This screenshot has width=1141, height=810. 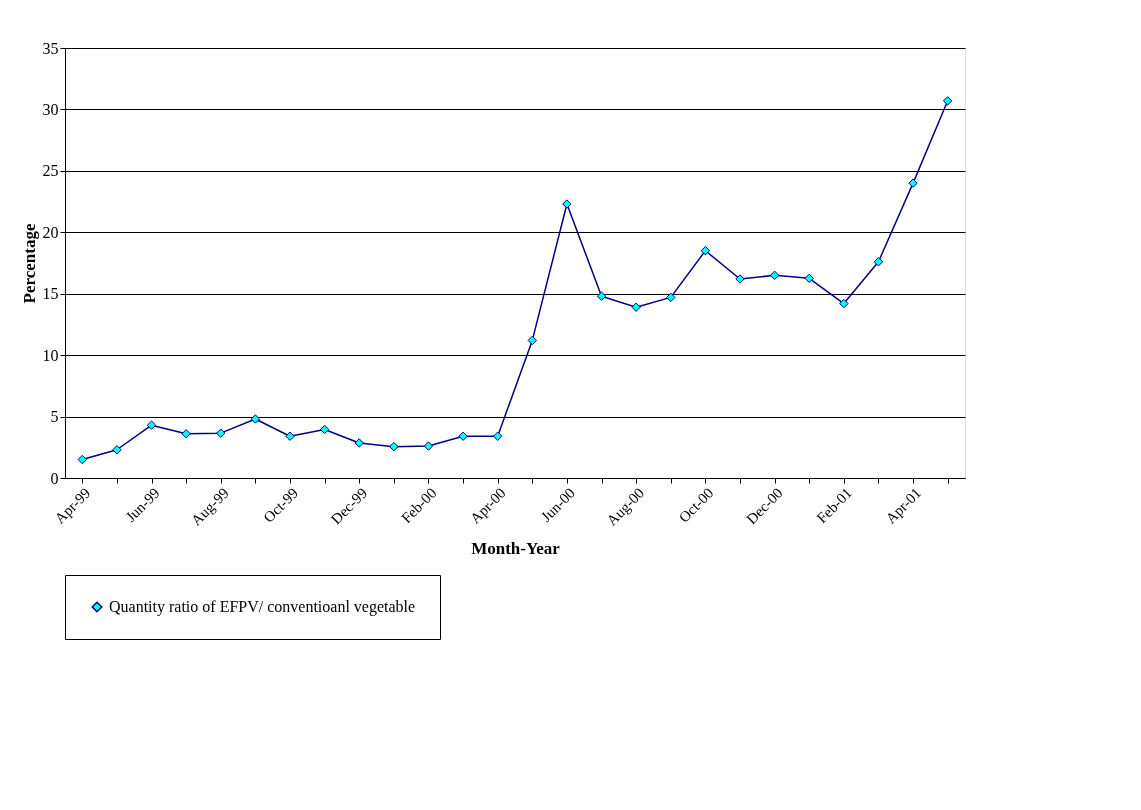 I want to click on x-axis-title: Month-Year, so click(x=516, y=548).